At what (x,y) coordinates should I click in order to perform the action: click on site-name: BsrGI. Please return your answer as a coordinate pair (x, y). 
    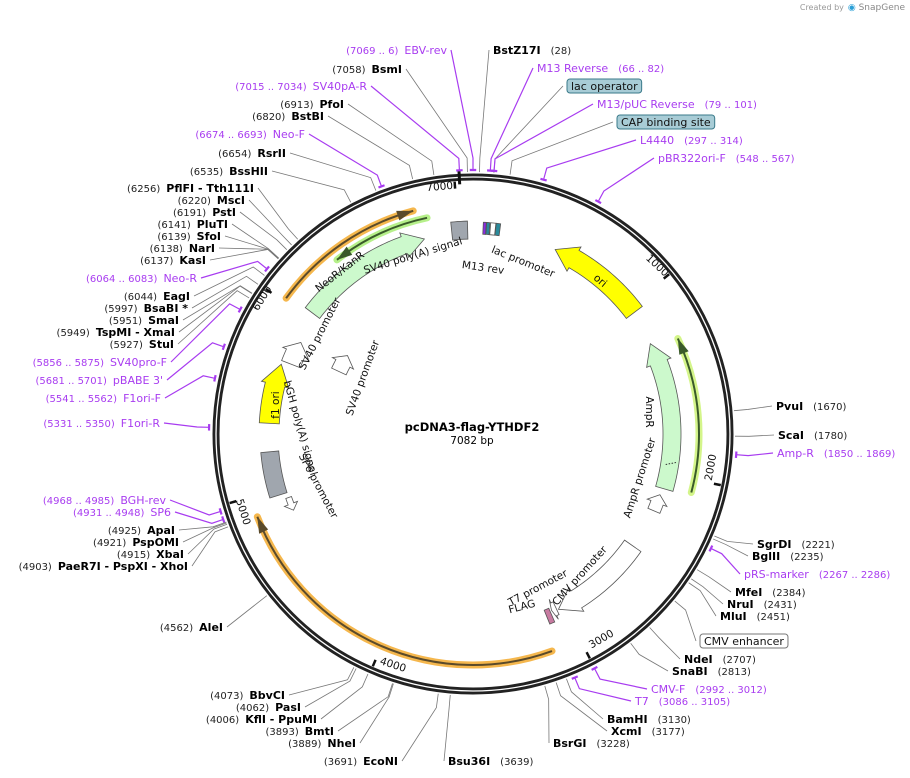
    Looking at the image, I should click on (569, 743).